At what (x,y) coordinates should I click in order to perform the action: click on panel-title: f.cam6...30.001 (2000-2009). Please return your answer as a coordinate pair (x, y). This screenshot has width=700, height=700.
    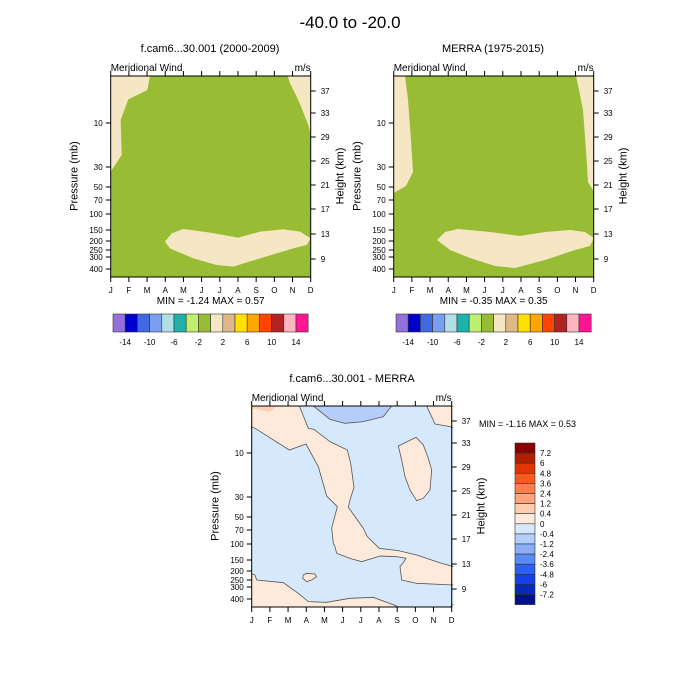
    Looking at the image, I should click on (210, 49).